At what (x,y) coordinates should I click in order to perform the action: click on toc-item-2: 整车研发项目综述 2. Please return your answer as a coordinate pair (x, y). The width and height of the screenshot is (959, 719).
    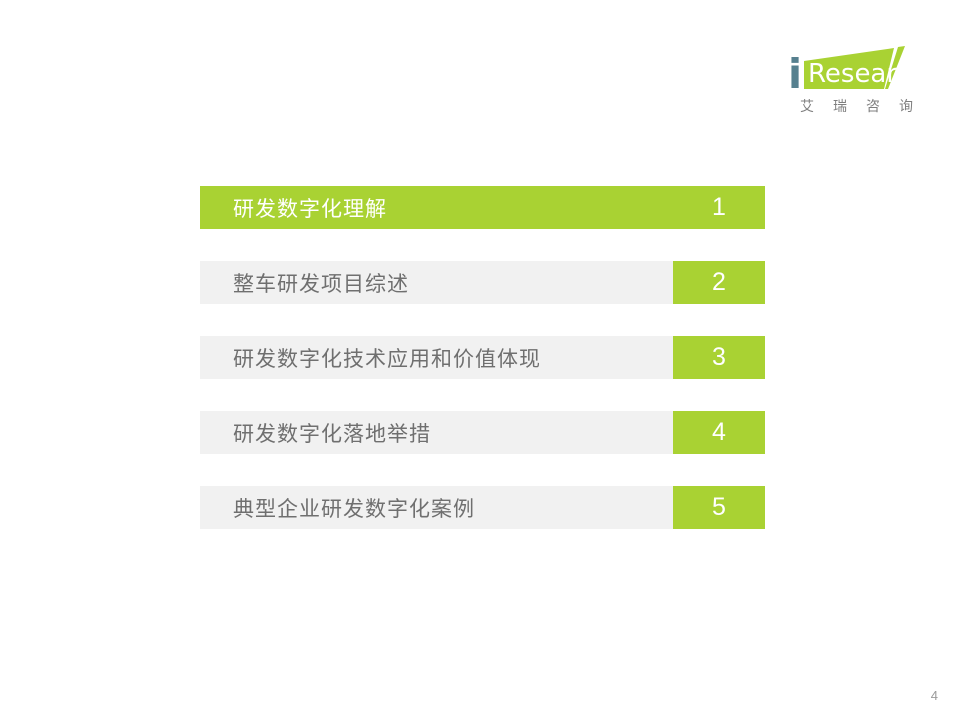
    Looking at the image, I should click on (482, 282).